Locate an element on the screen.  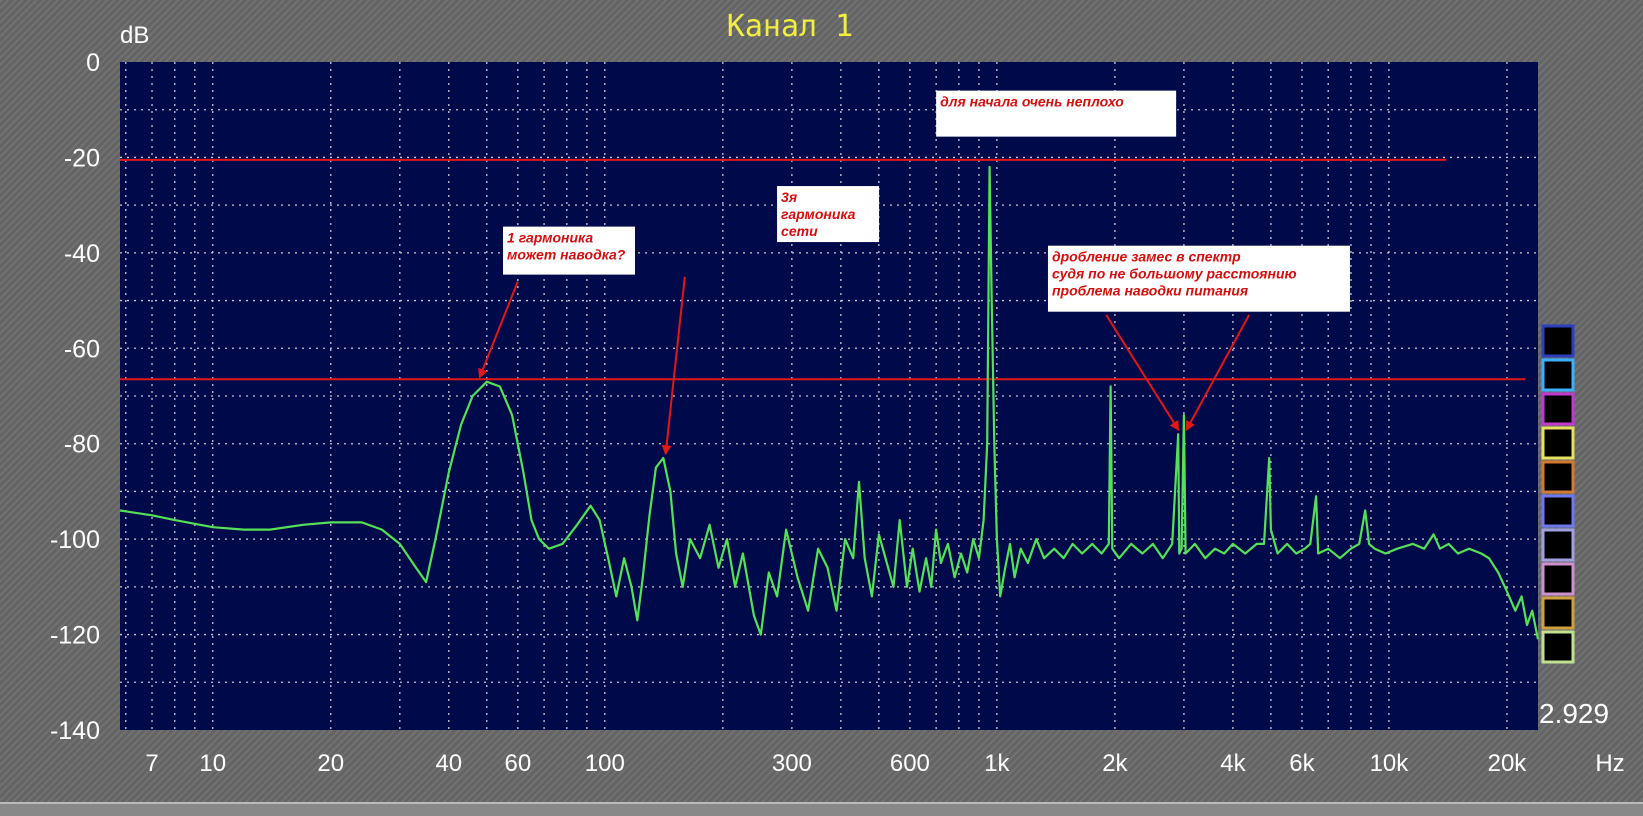
x-tick-label: 1k is located at coordinates (997, 763).